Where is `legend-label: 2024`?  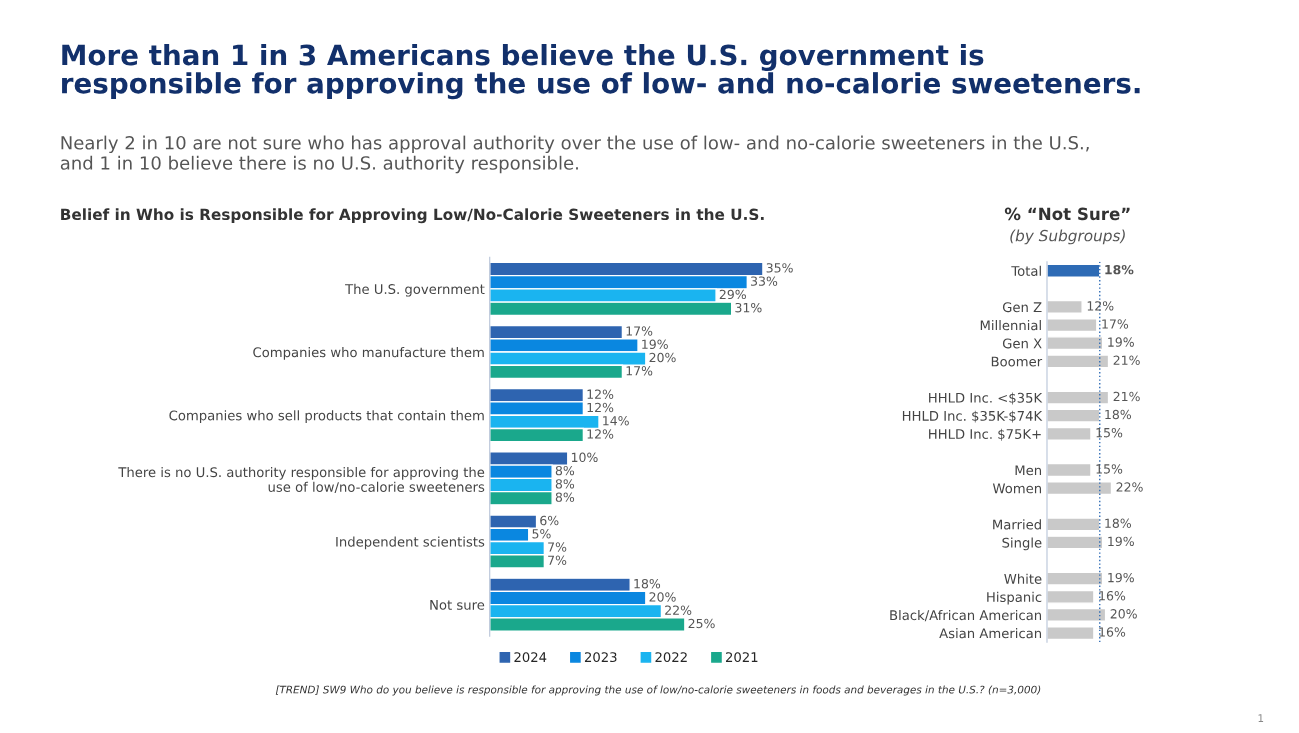 legend-label: 2024 is located at coordinates (530, 657).